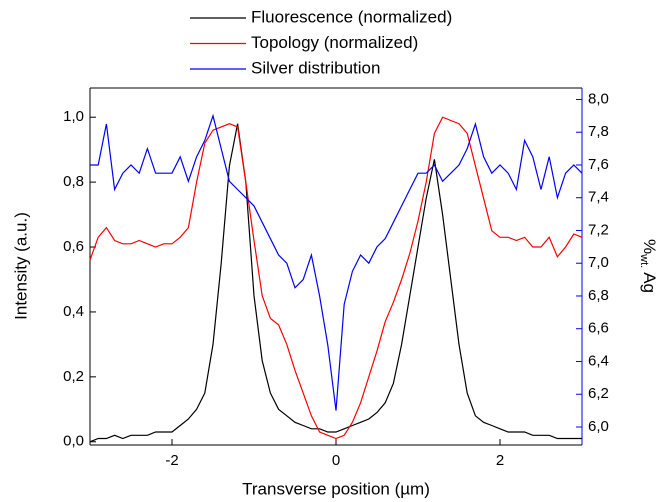  Describe the element at coordinates (598, 295) in the screenshot. I see `y2-tick-label: 6,8` at that location.